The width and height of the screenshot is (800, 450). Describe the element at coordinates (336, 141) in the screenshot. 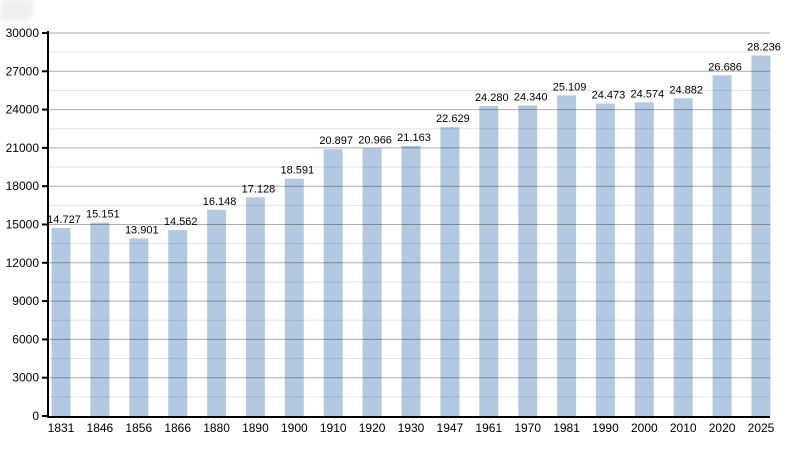

I see `bar-value-label: 20.897` at that location.